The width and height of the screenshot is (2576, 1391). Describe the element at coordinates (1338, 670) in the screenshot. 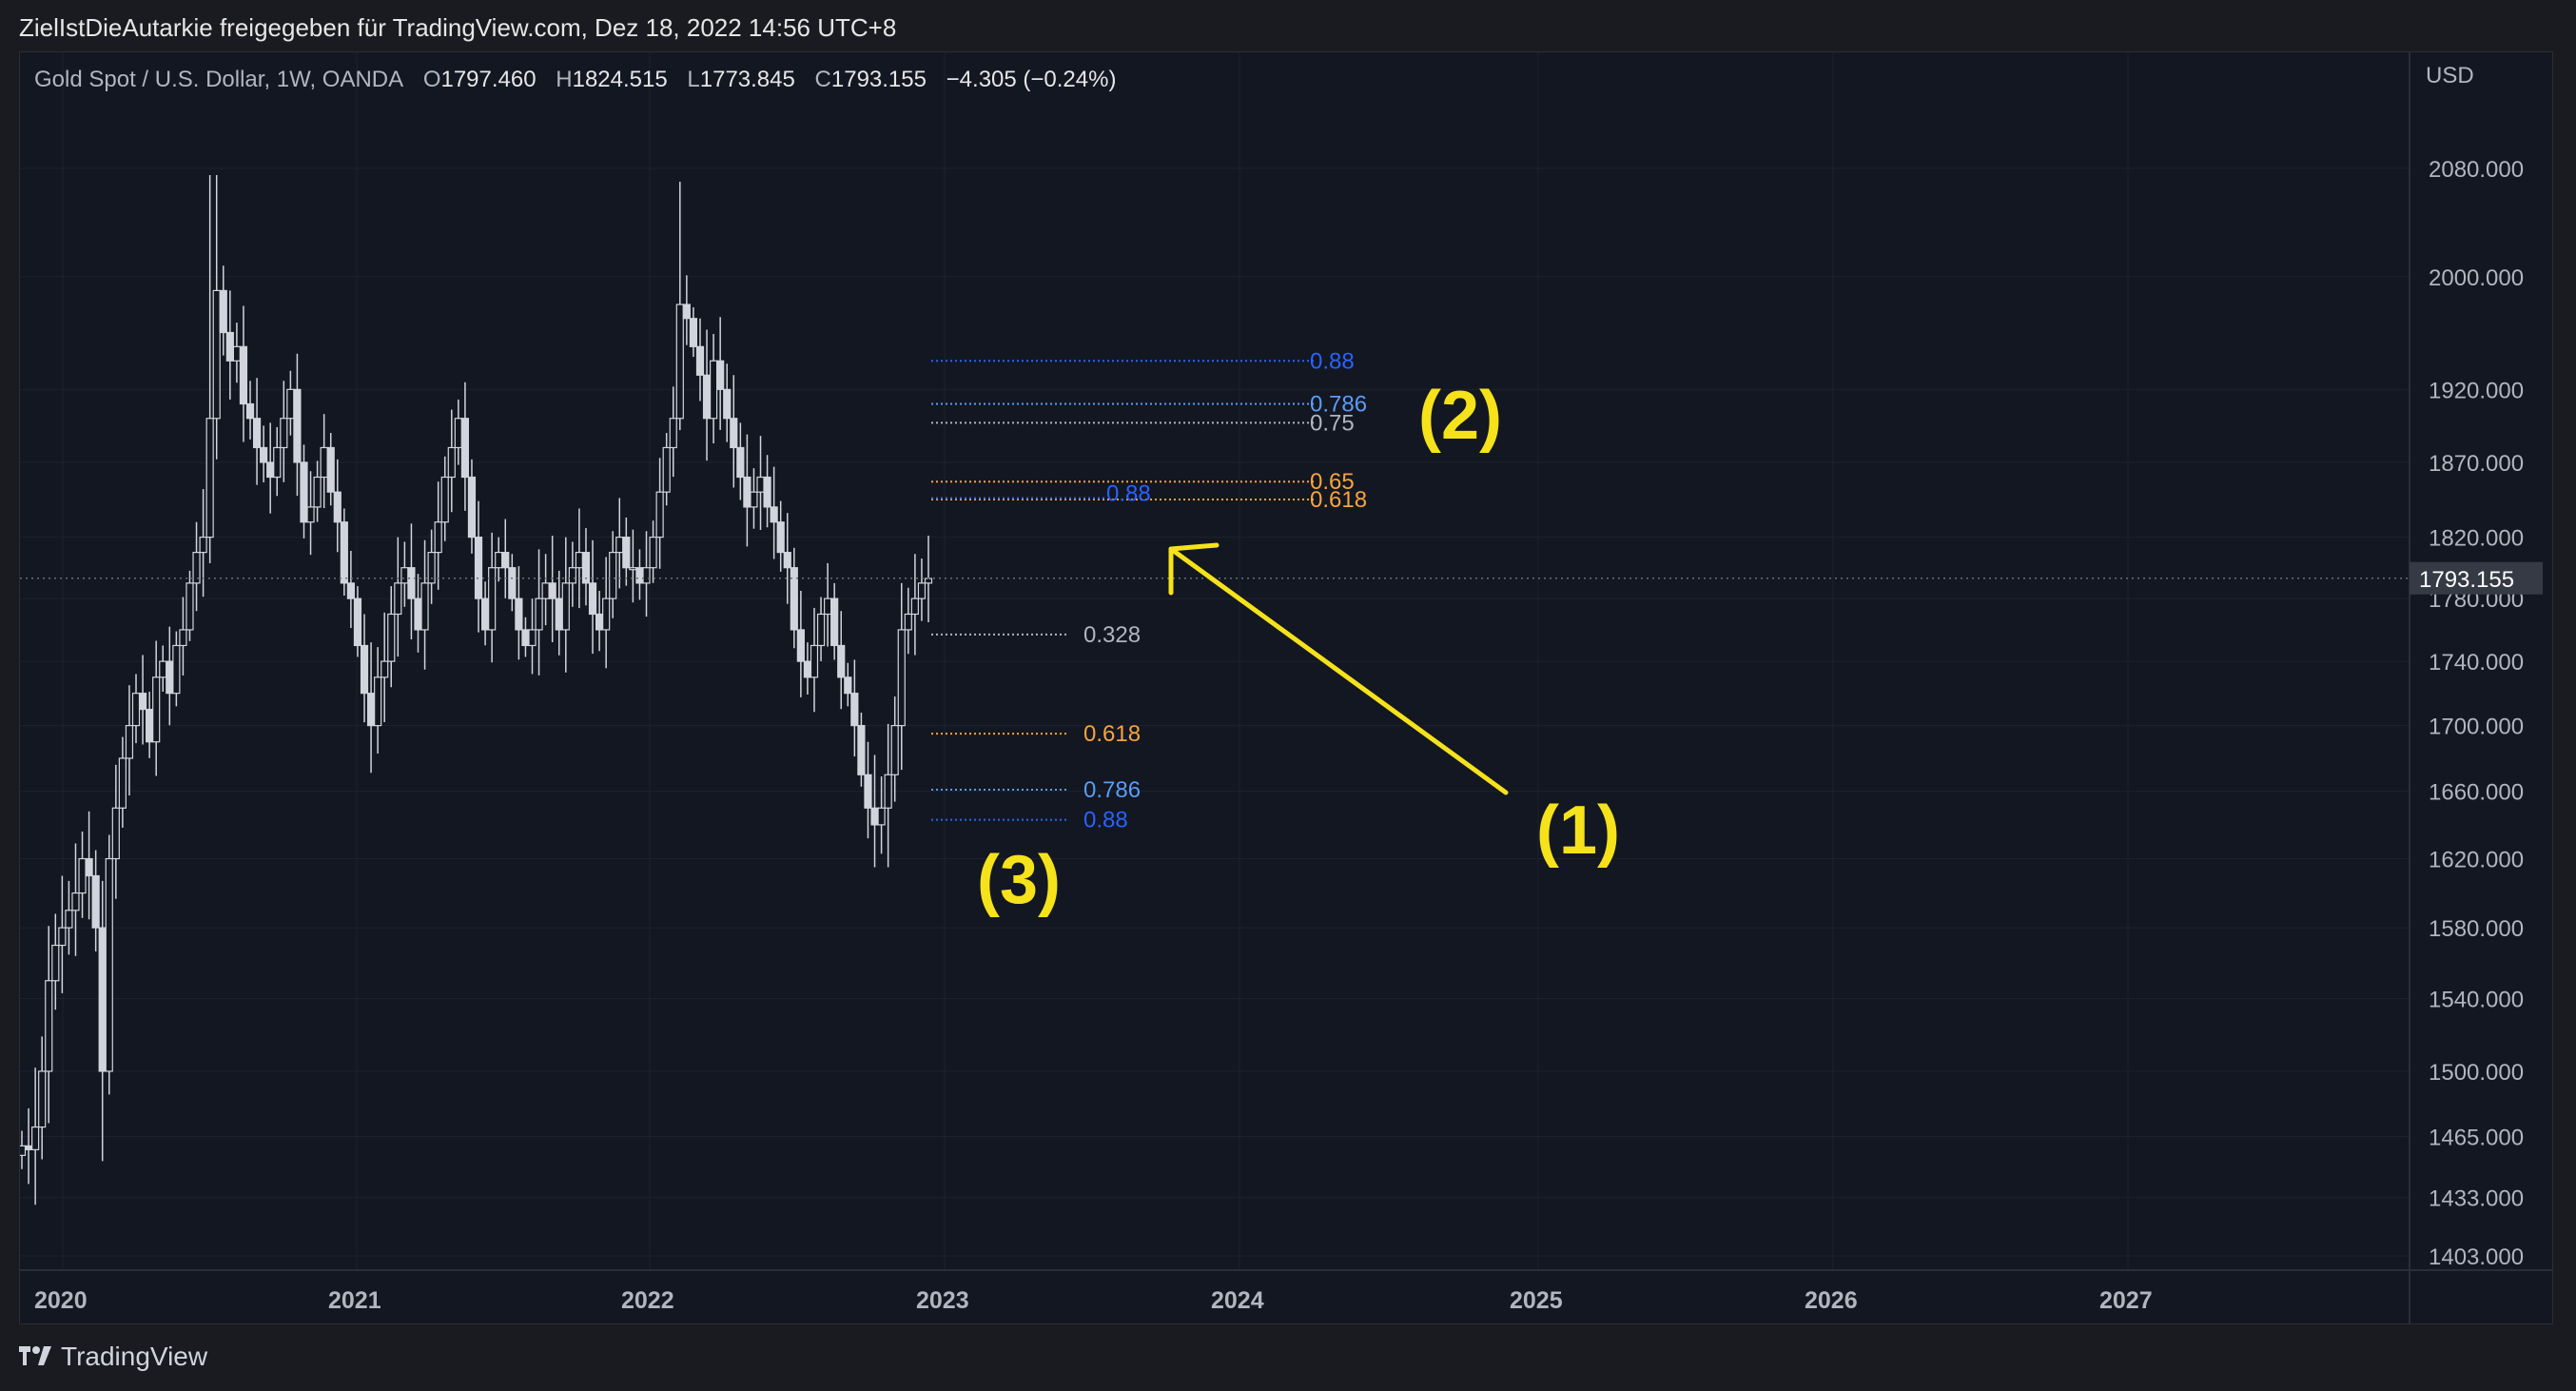

I see `annotation-arrow` at that location.